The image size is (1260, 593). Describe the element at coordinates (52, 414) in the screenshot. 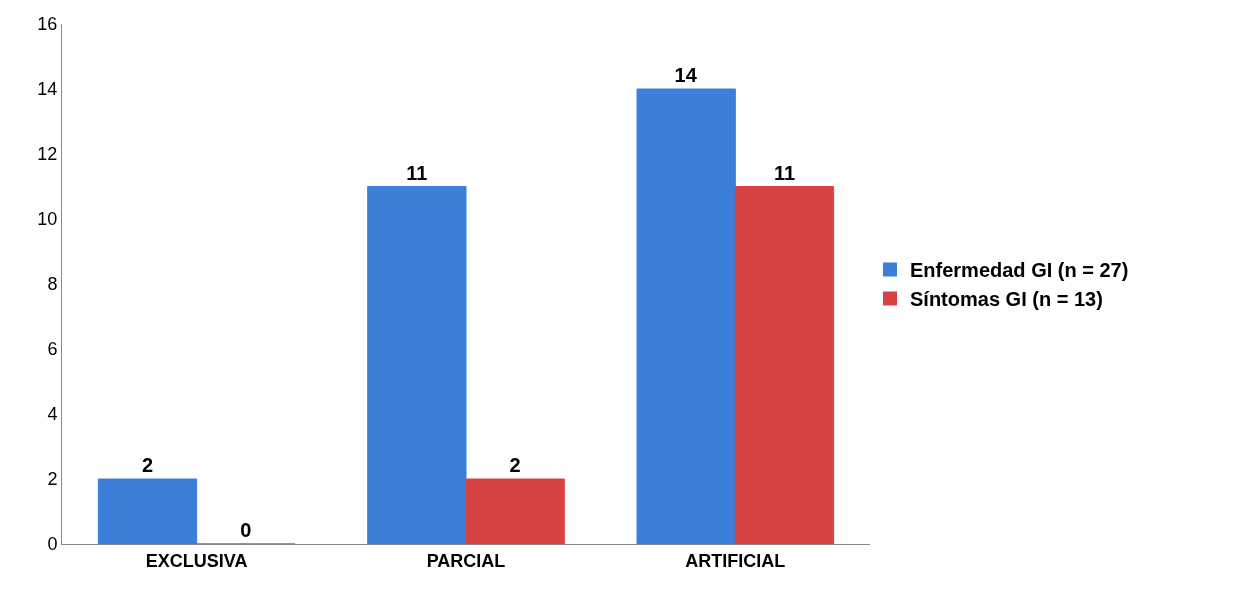

I see `y-tick-label: 4` at that location.